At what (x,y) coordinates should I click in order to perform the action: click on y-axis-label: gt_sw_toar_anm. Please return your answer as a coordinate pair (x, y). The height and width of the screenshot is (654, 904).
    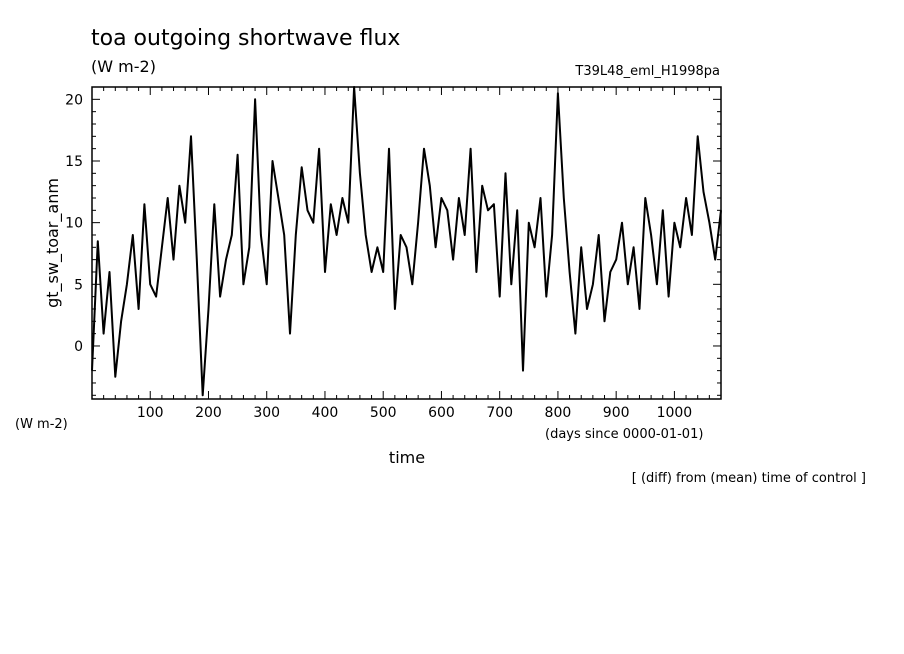
    Looking at the image, I should click on (53, 243).